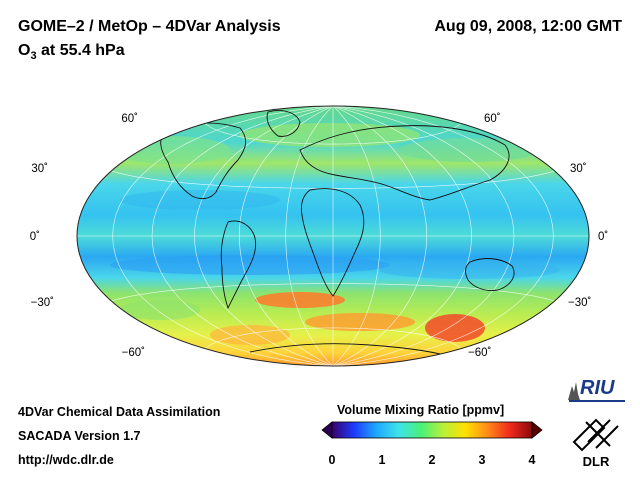 This screenshot has height=480, width=640. What do you see at coordinates (432, 444) in the screenshot?
I see `colorbar: 0 1 2 3 4` at bounding box center [432, 444].